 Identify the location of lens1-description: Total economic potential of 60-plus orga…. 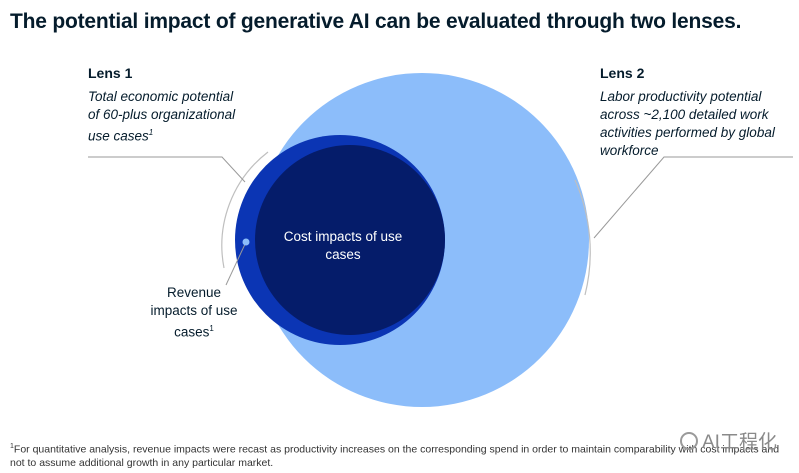
(168, 117).